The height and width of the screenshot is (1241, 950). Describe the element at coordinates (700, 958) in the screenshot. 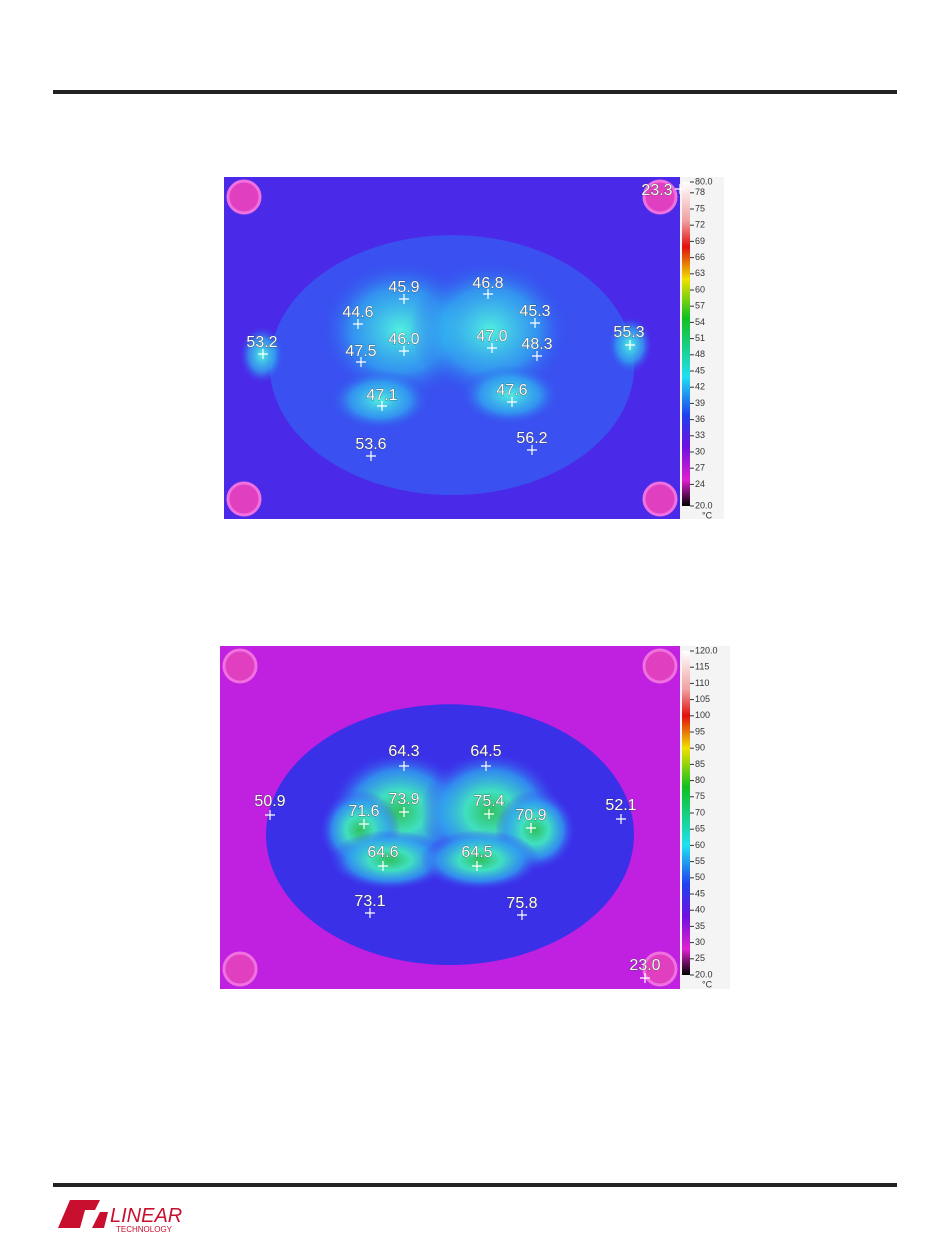

I see `scale-label: 25` at that location.